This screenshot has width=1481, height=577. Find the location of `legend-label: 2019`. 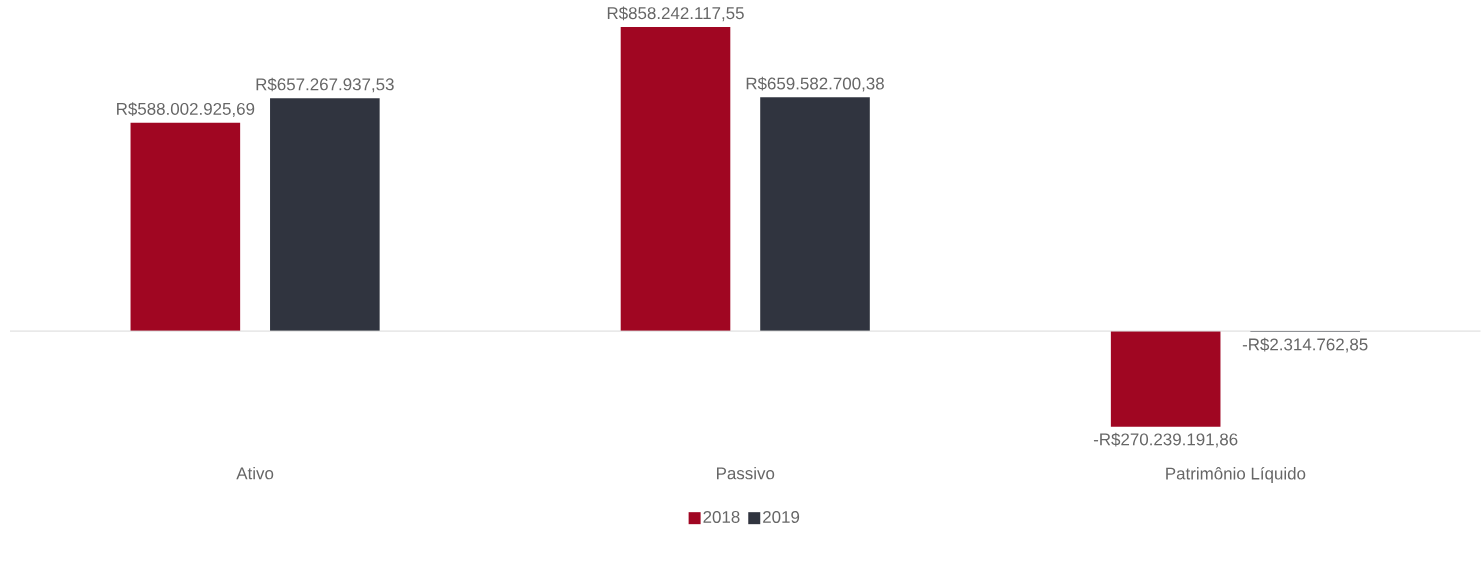

legend-label: 2019 is located at coordinates (781, 517).